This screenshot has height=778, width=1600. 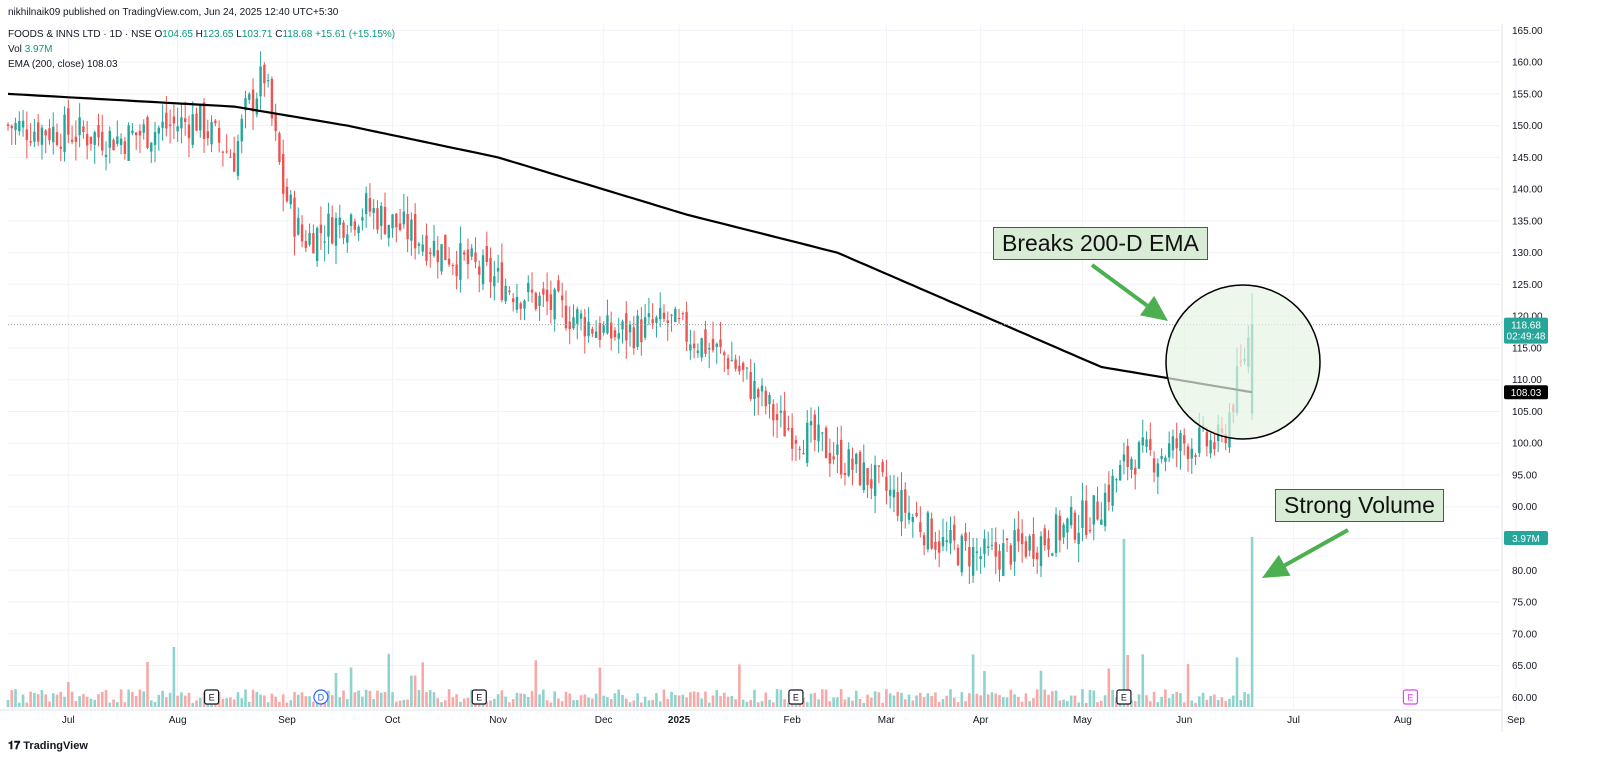 What do you see at coordinates (102, 64) in the screenshot?
I see `ema-value: 108.03` at bounding box center [102, 64].